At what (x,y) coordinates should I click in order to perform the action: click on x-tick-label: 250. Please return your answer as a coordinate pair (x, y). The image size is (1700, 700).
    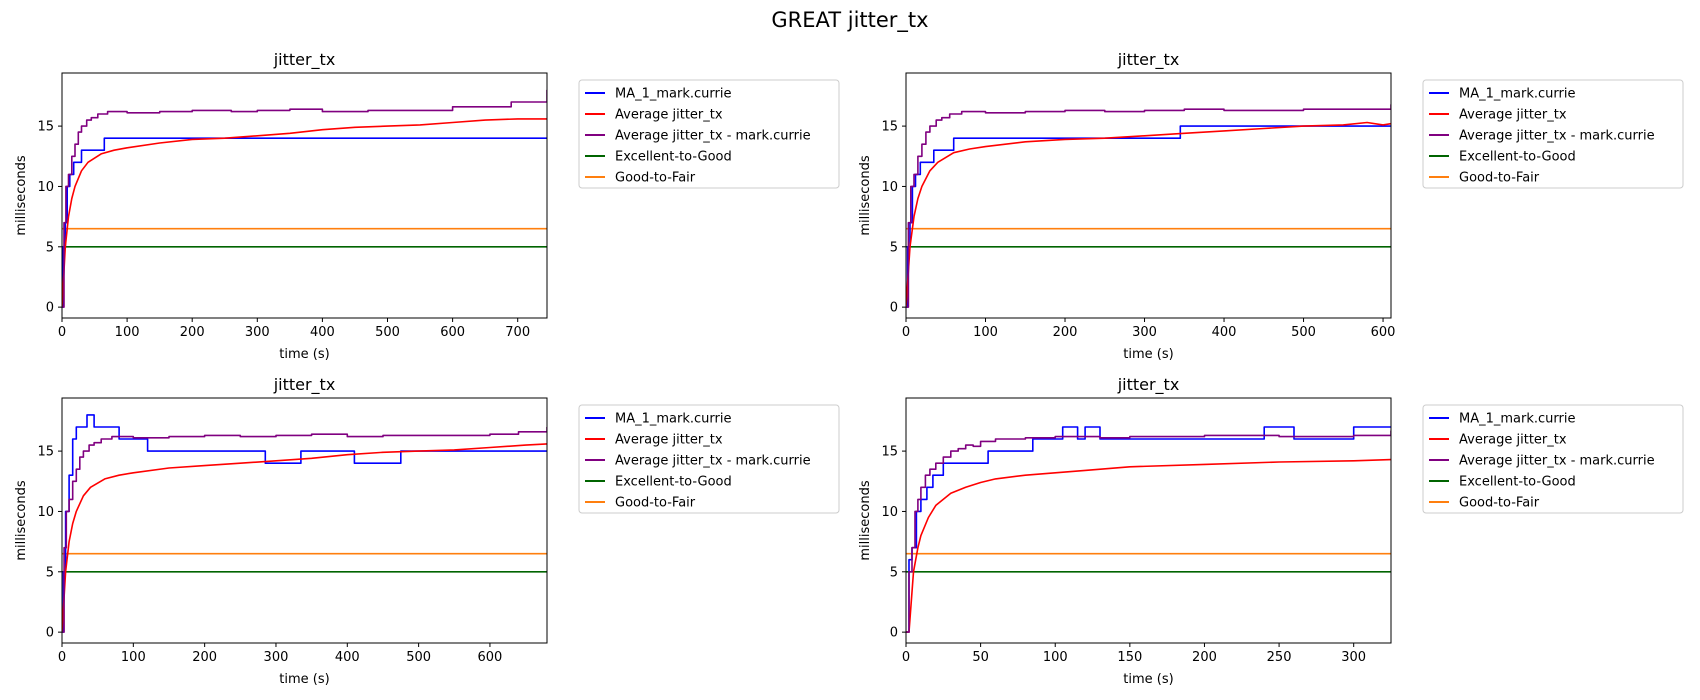
    Looking at the image, I should click on (1279, 657).